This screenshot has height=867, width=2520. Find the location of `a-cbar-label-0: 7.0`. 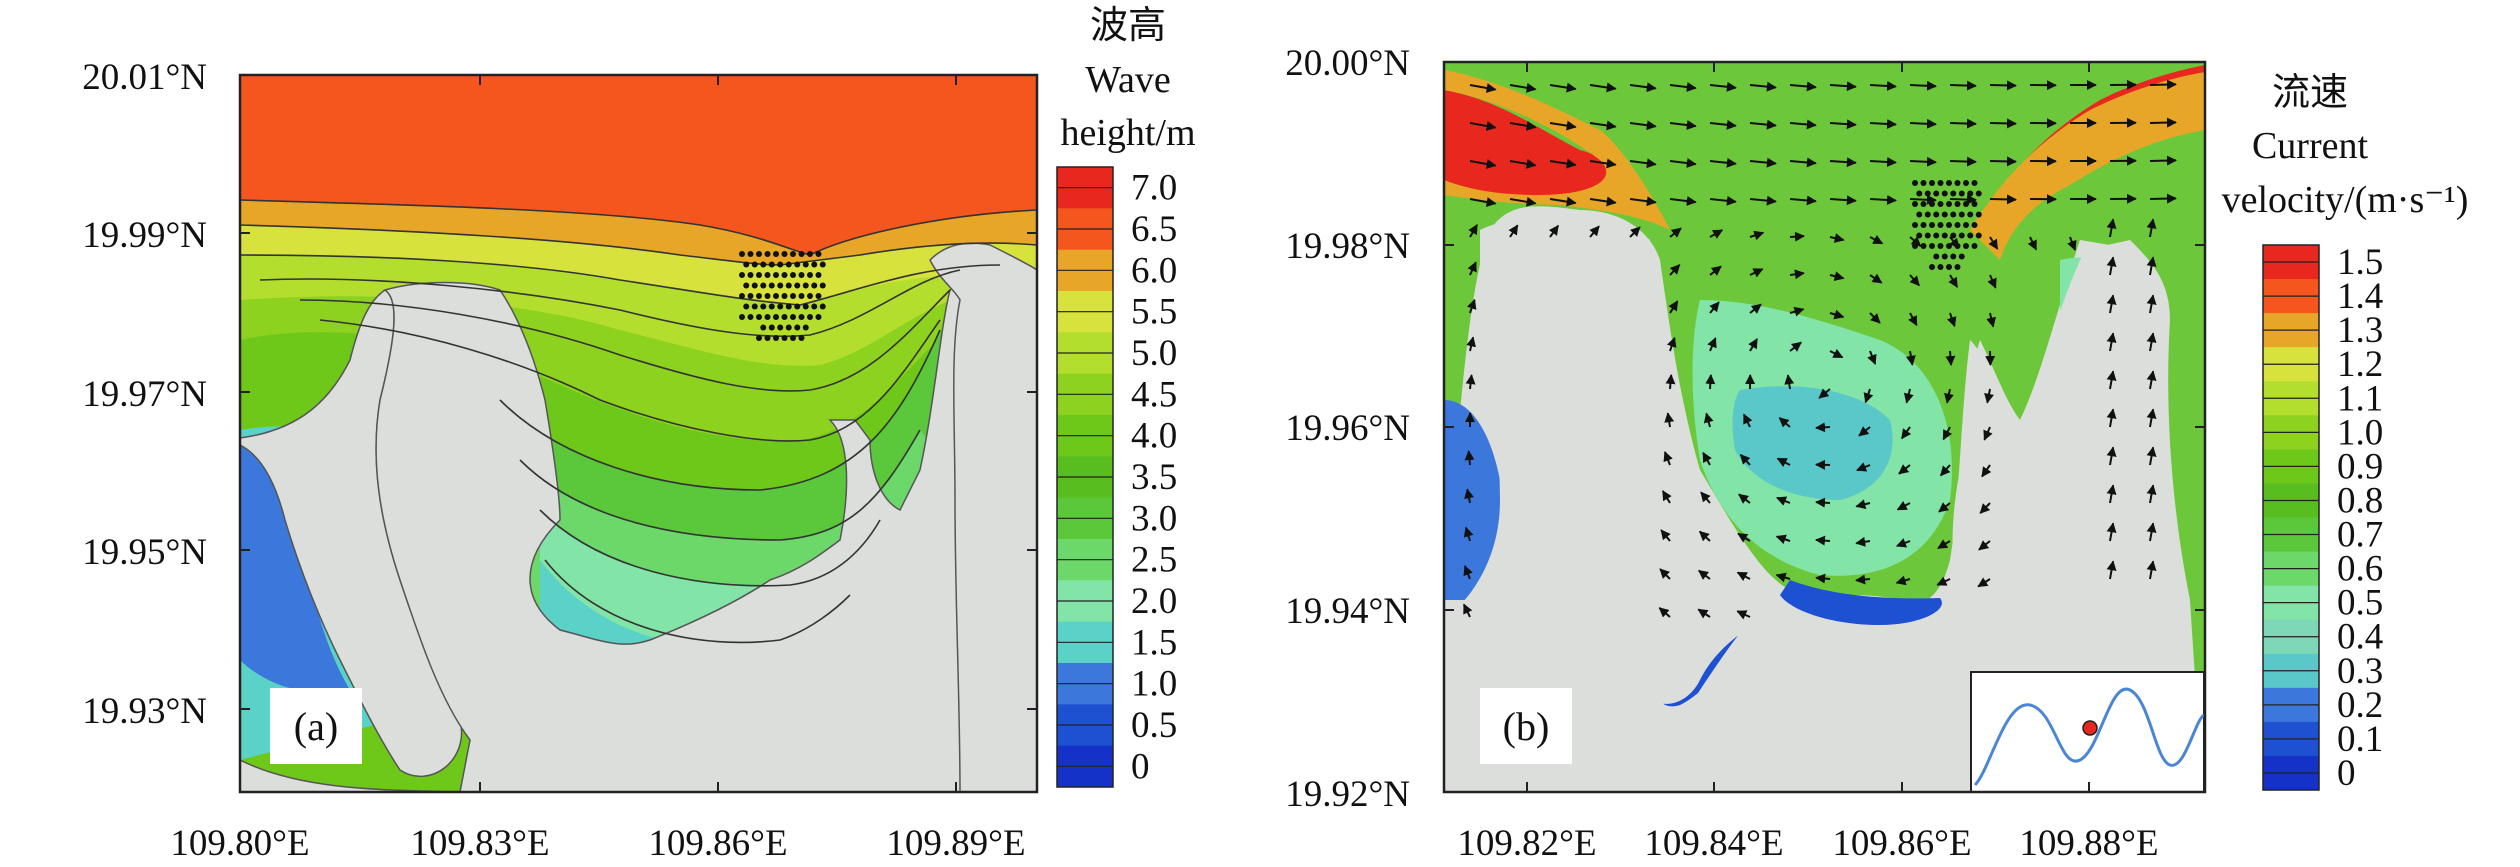

a-cbar-label-0: 7.0 is located at coordinates (1154, 188).